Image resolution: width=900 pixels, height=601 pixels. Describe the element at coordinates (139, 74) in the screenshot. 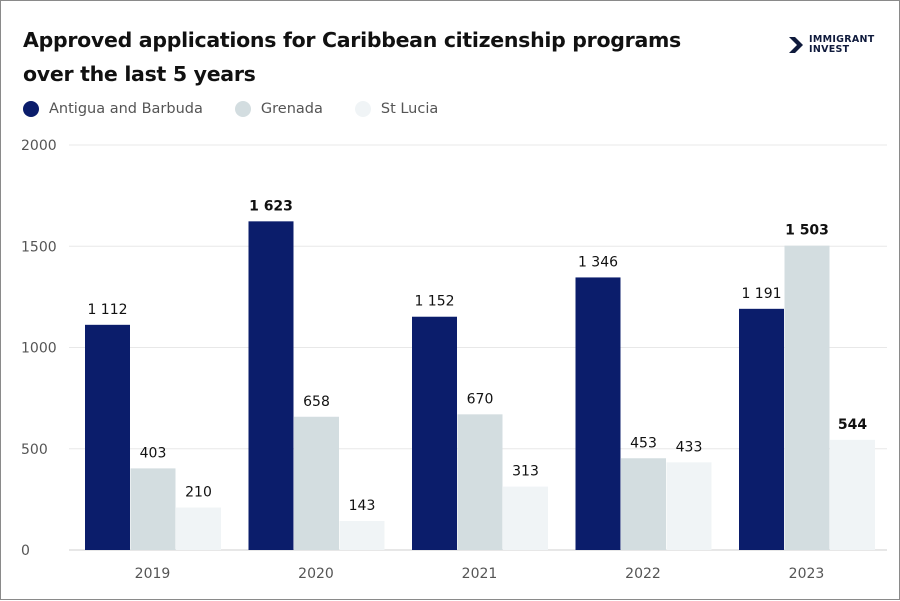

I see `title-line-2: over the last 5 years` at that location.